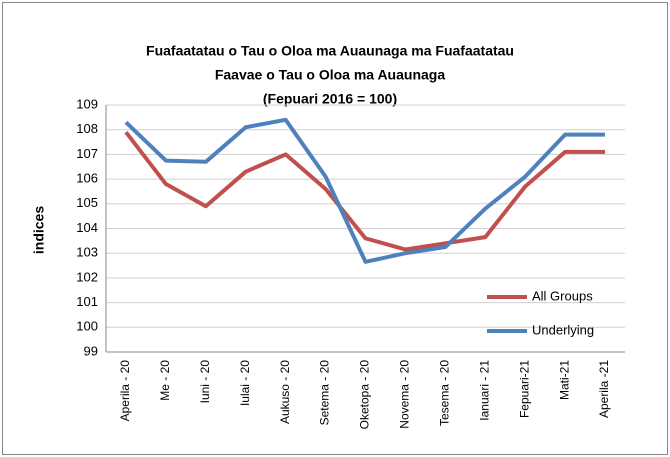 The image size is (670, 457). Describe the element at coordinates (564, 380) in the screenshot. I see `x-tick-label: Mati-21` at that location.